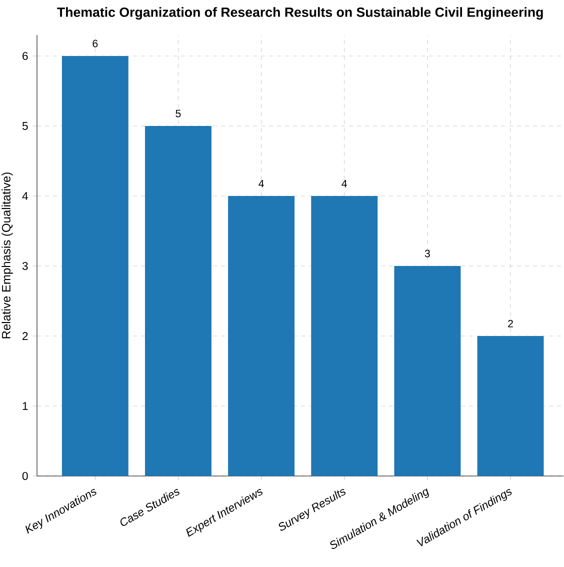 Image resolution: width=564 pixels, height=567 pixels. I want to click on y-tick-label: 4, so click(25, 196).